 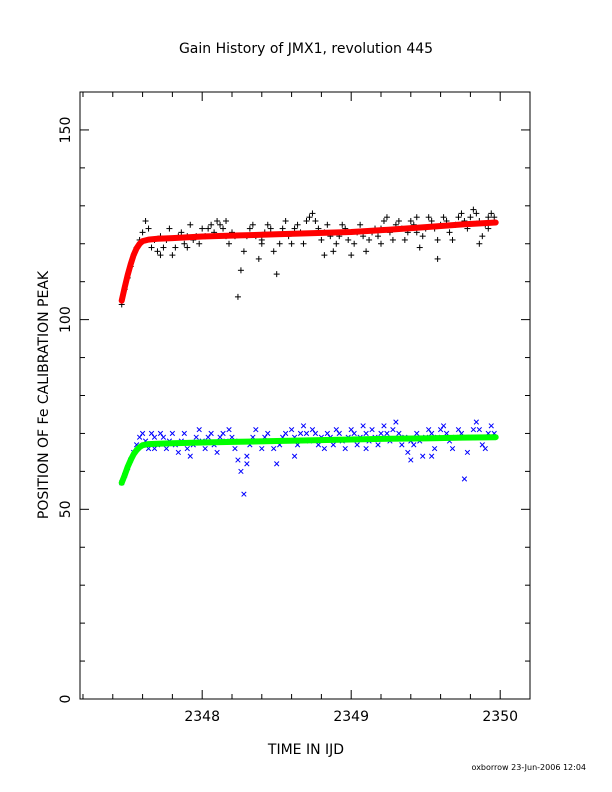 What do you see at coordinates (351, 717) in the screenshot?
I see `x-tick-label: 2349` at bounding box center [351, 717].